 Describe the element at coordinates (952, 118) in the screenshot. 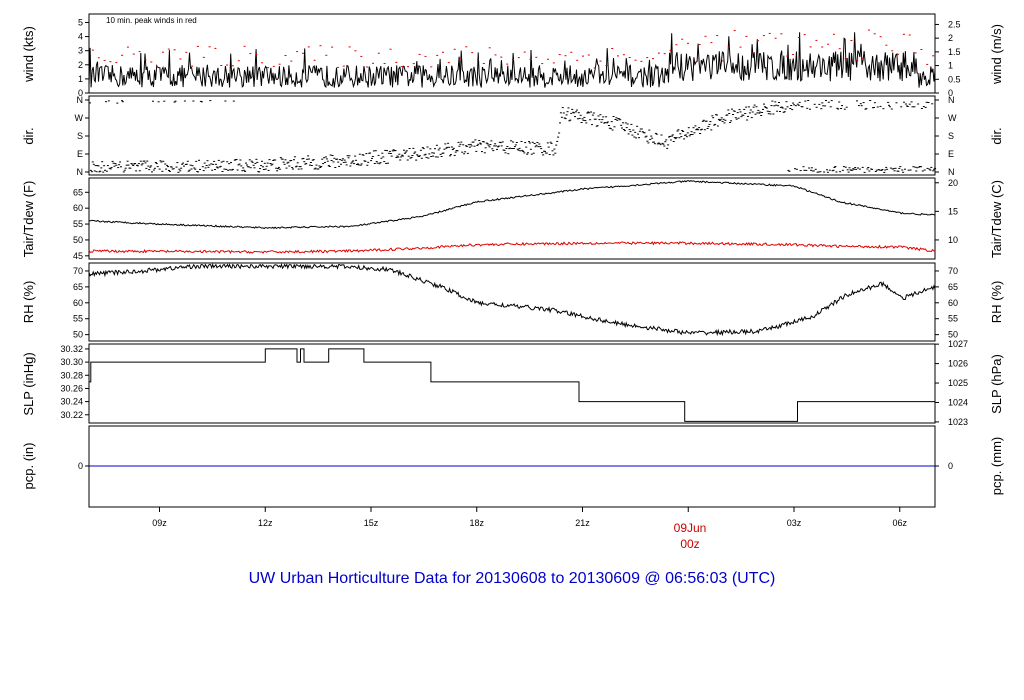

I see `dir-tick-label-right: W` at that location.